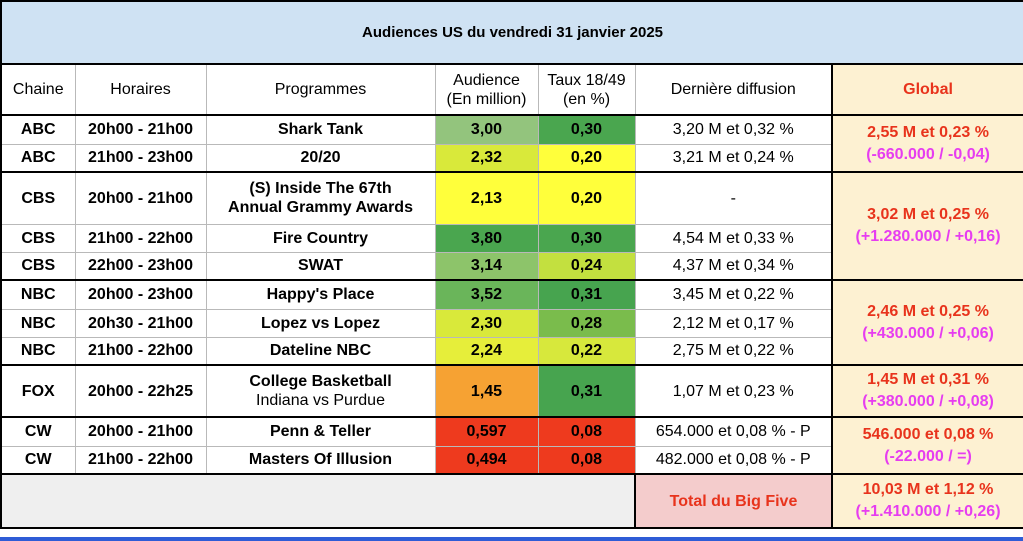 This screenshot has width=1023, height=541. I want to click on header-horaires: Horaires, so click(140, 89).